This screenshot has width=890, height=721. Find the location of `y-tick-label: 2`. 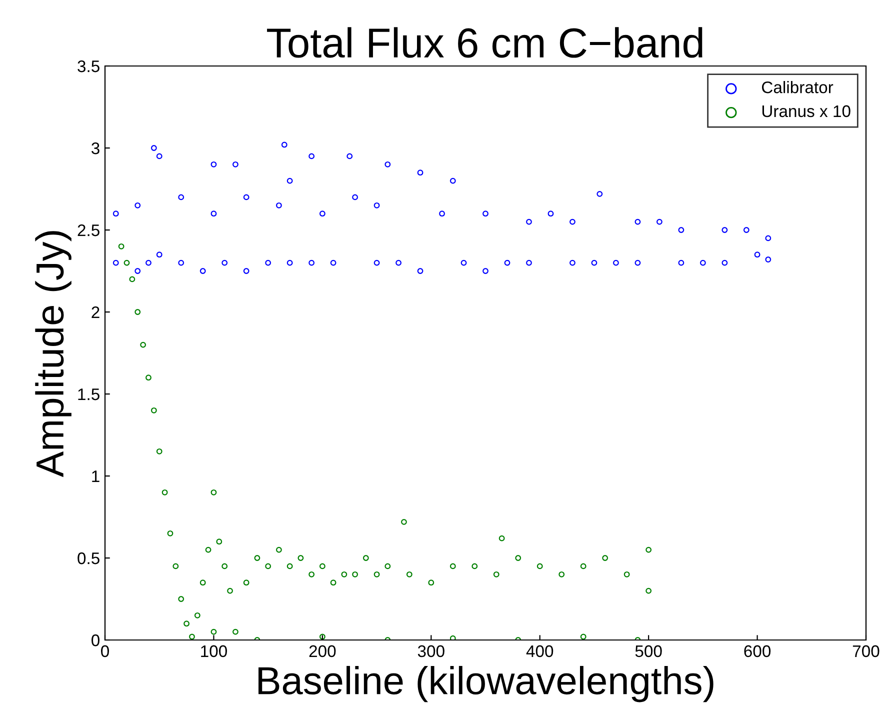

y-tick-label: 2 is located at coordinates (96, 312).